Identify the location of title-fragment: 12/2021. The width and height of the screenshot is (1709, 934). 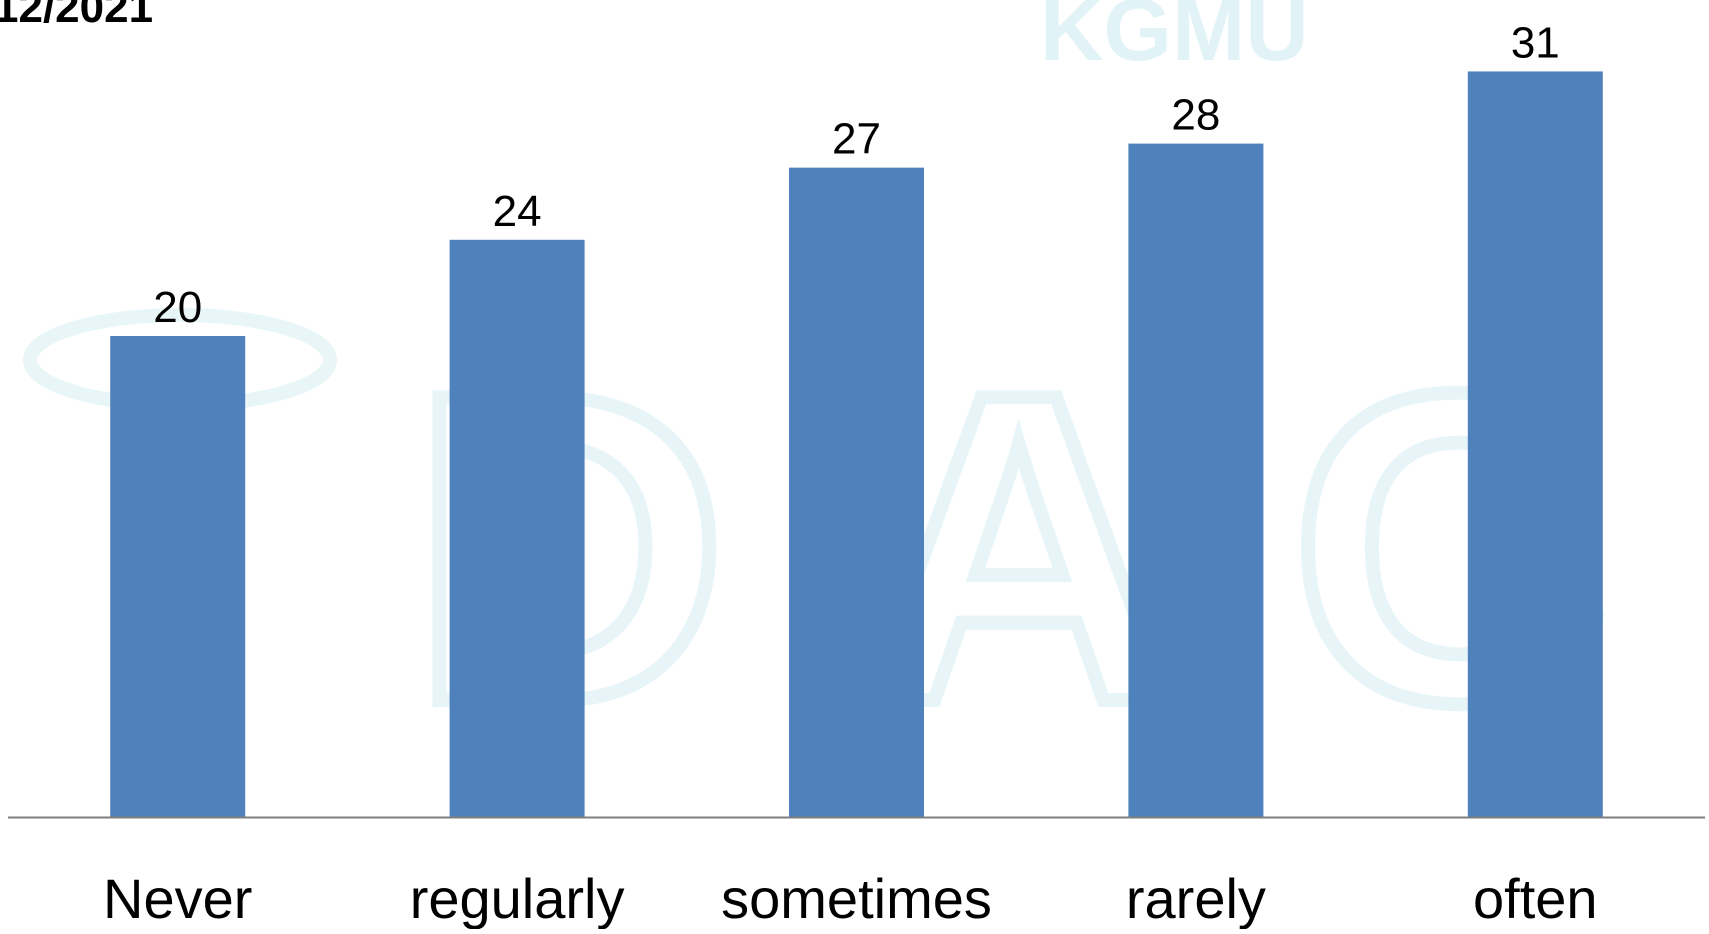
(77, 16).